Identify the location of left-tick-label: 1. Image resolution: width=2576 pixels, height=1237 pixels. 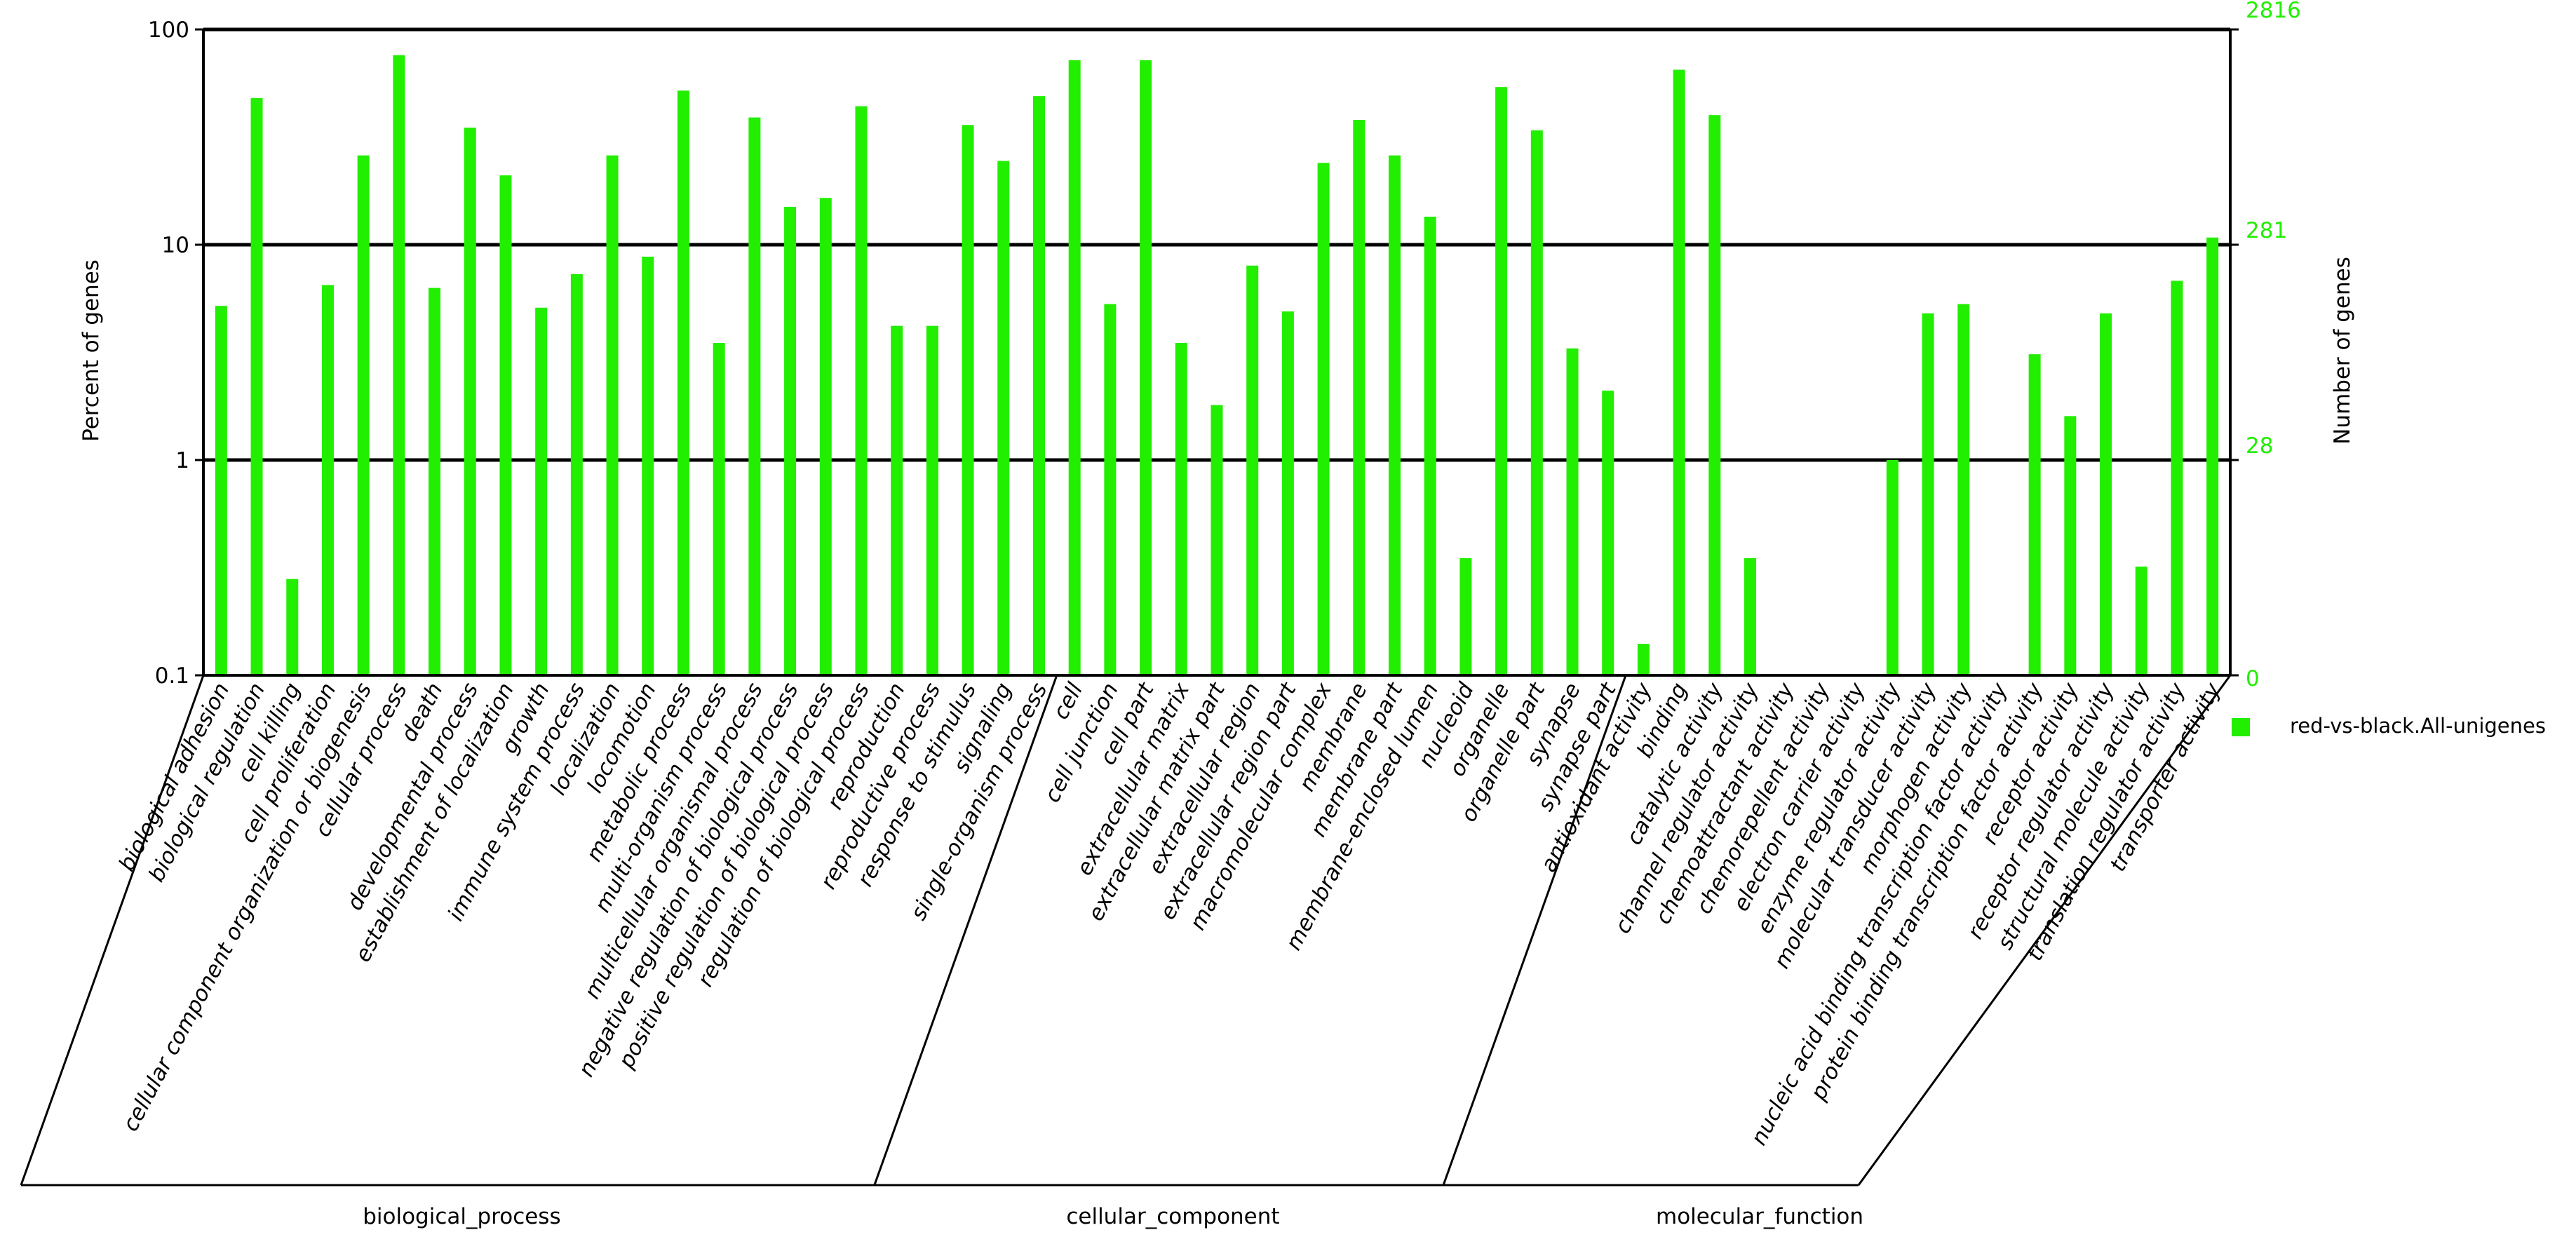
(182, 460).